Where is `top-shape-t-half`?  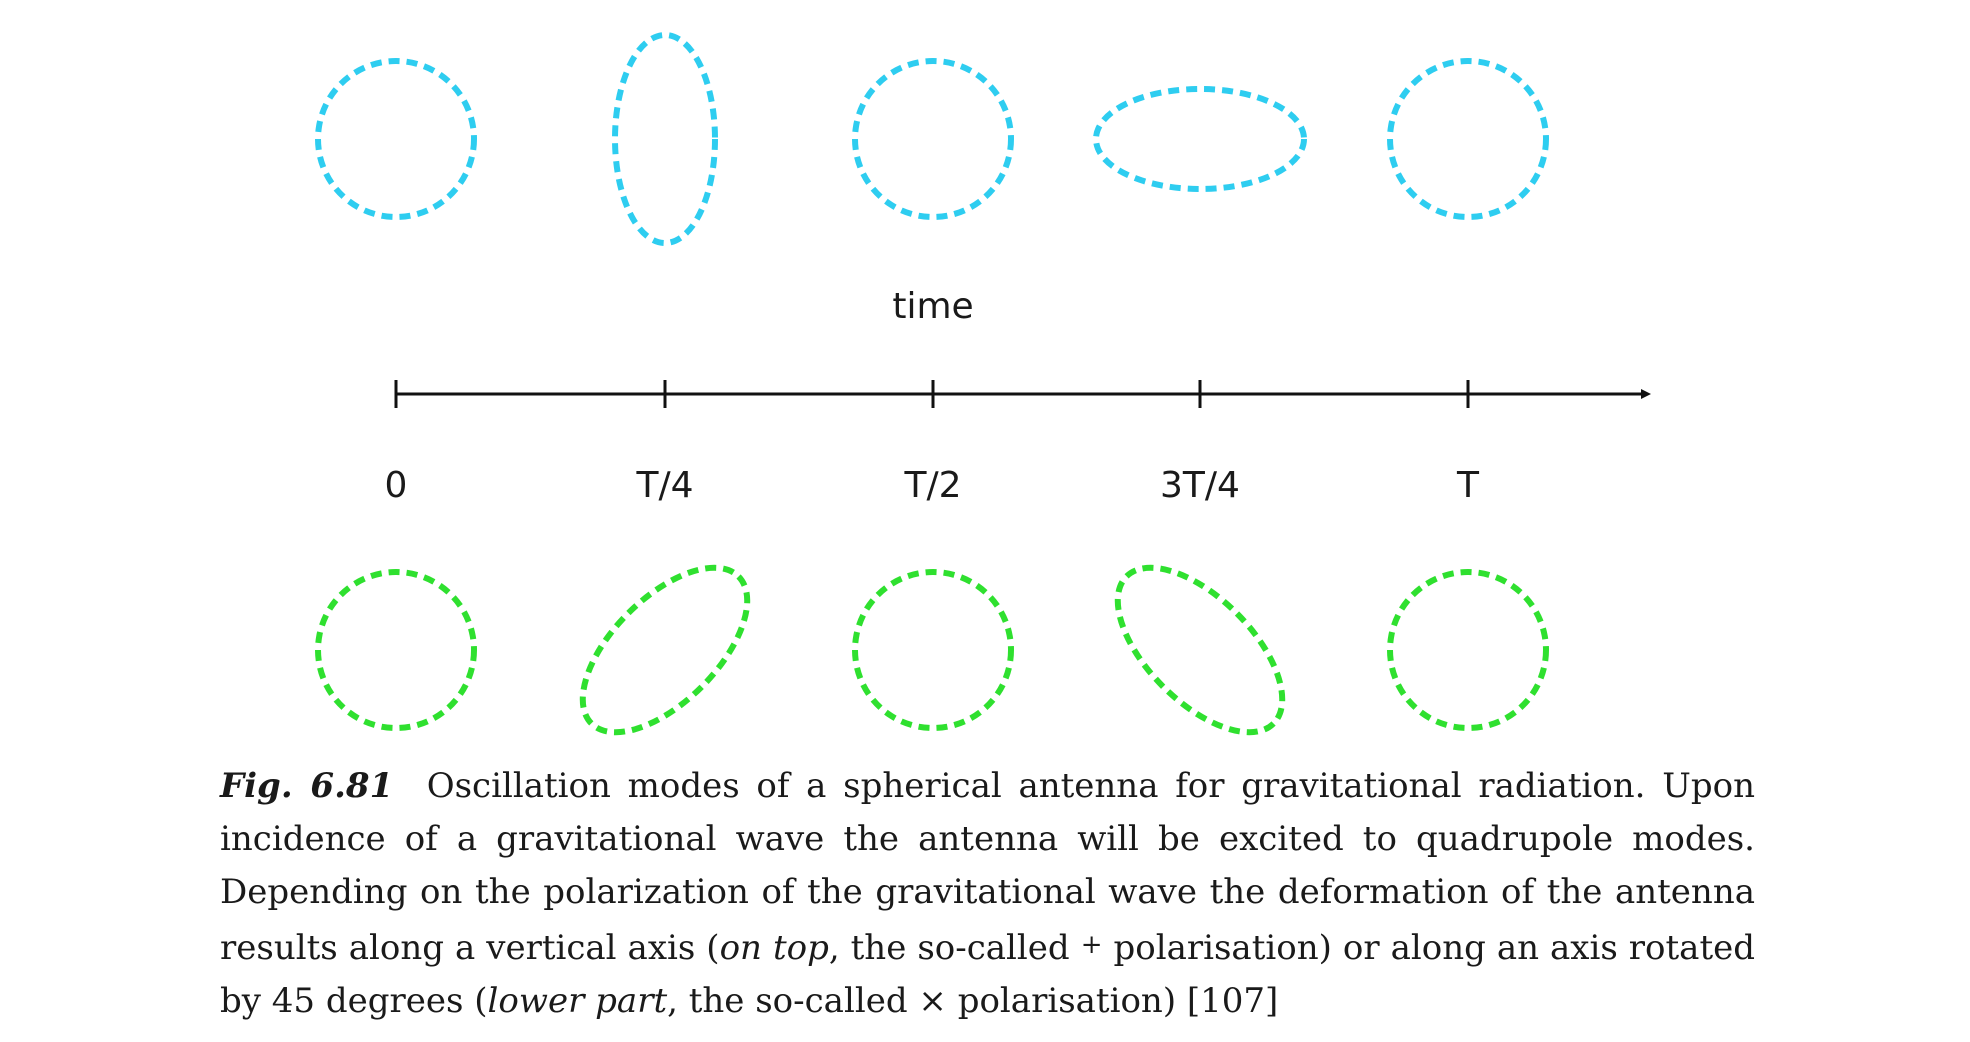 top-shape-t-half is located at coordinates (933, 139).